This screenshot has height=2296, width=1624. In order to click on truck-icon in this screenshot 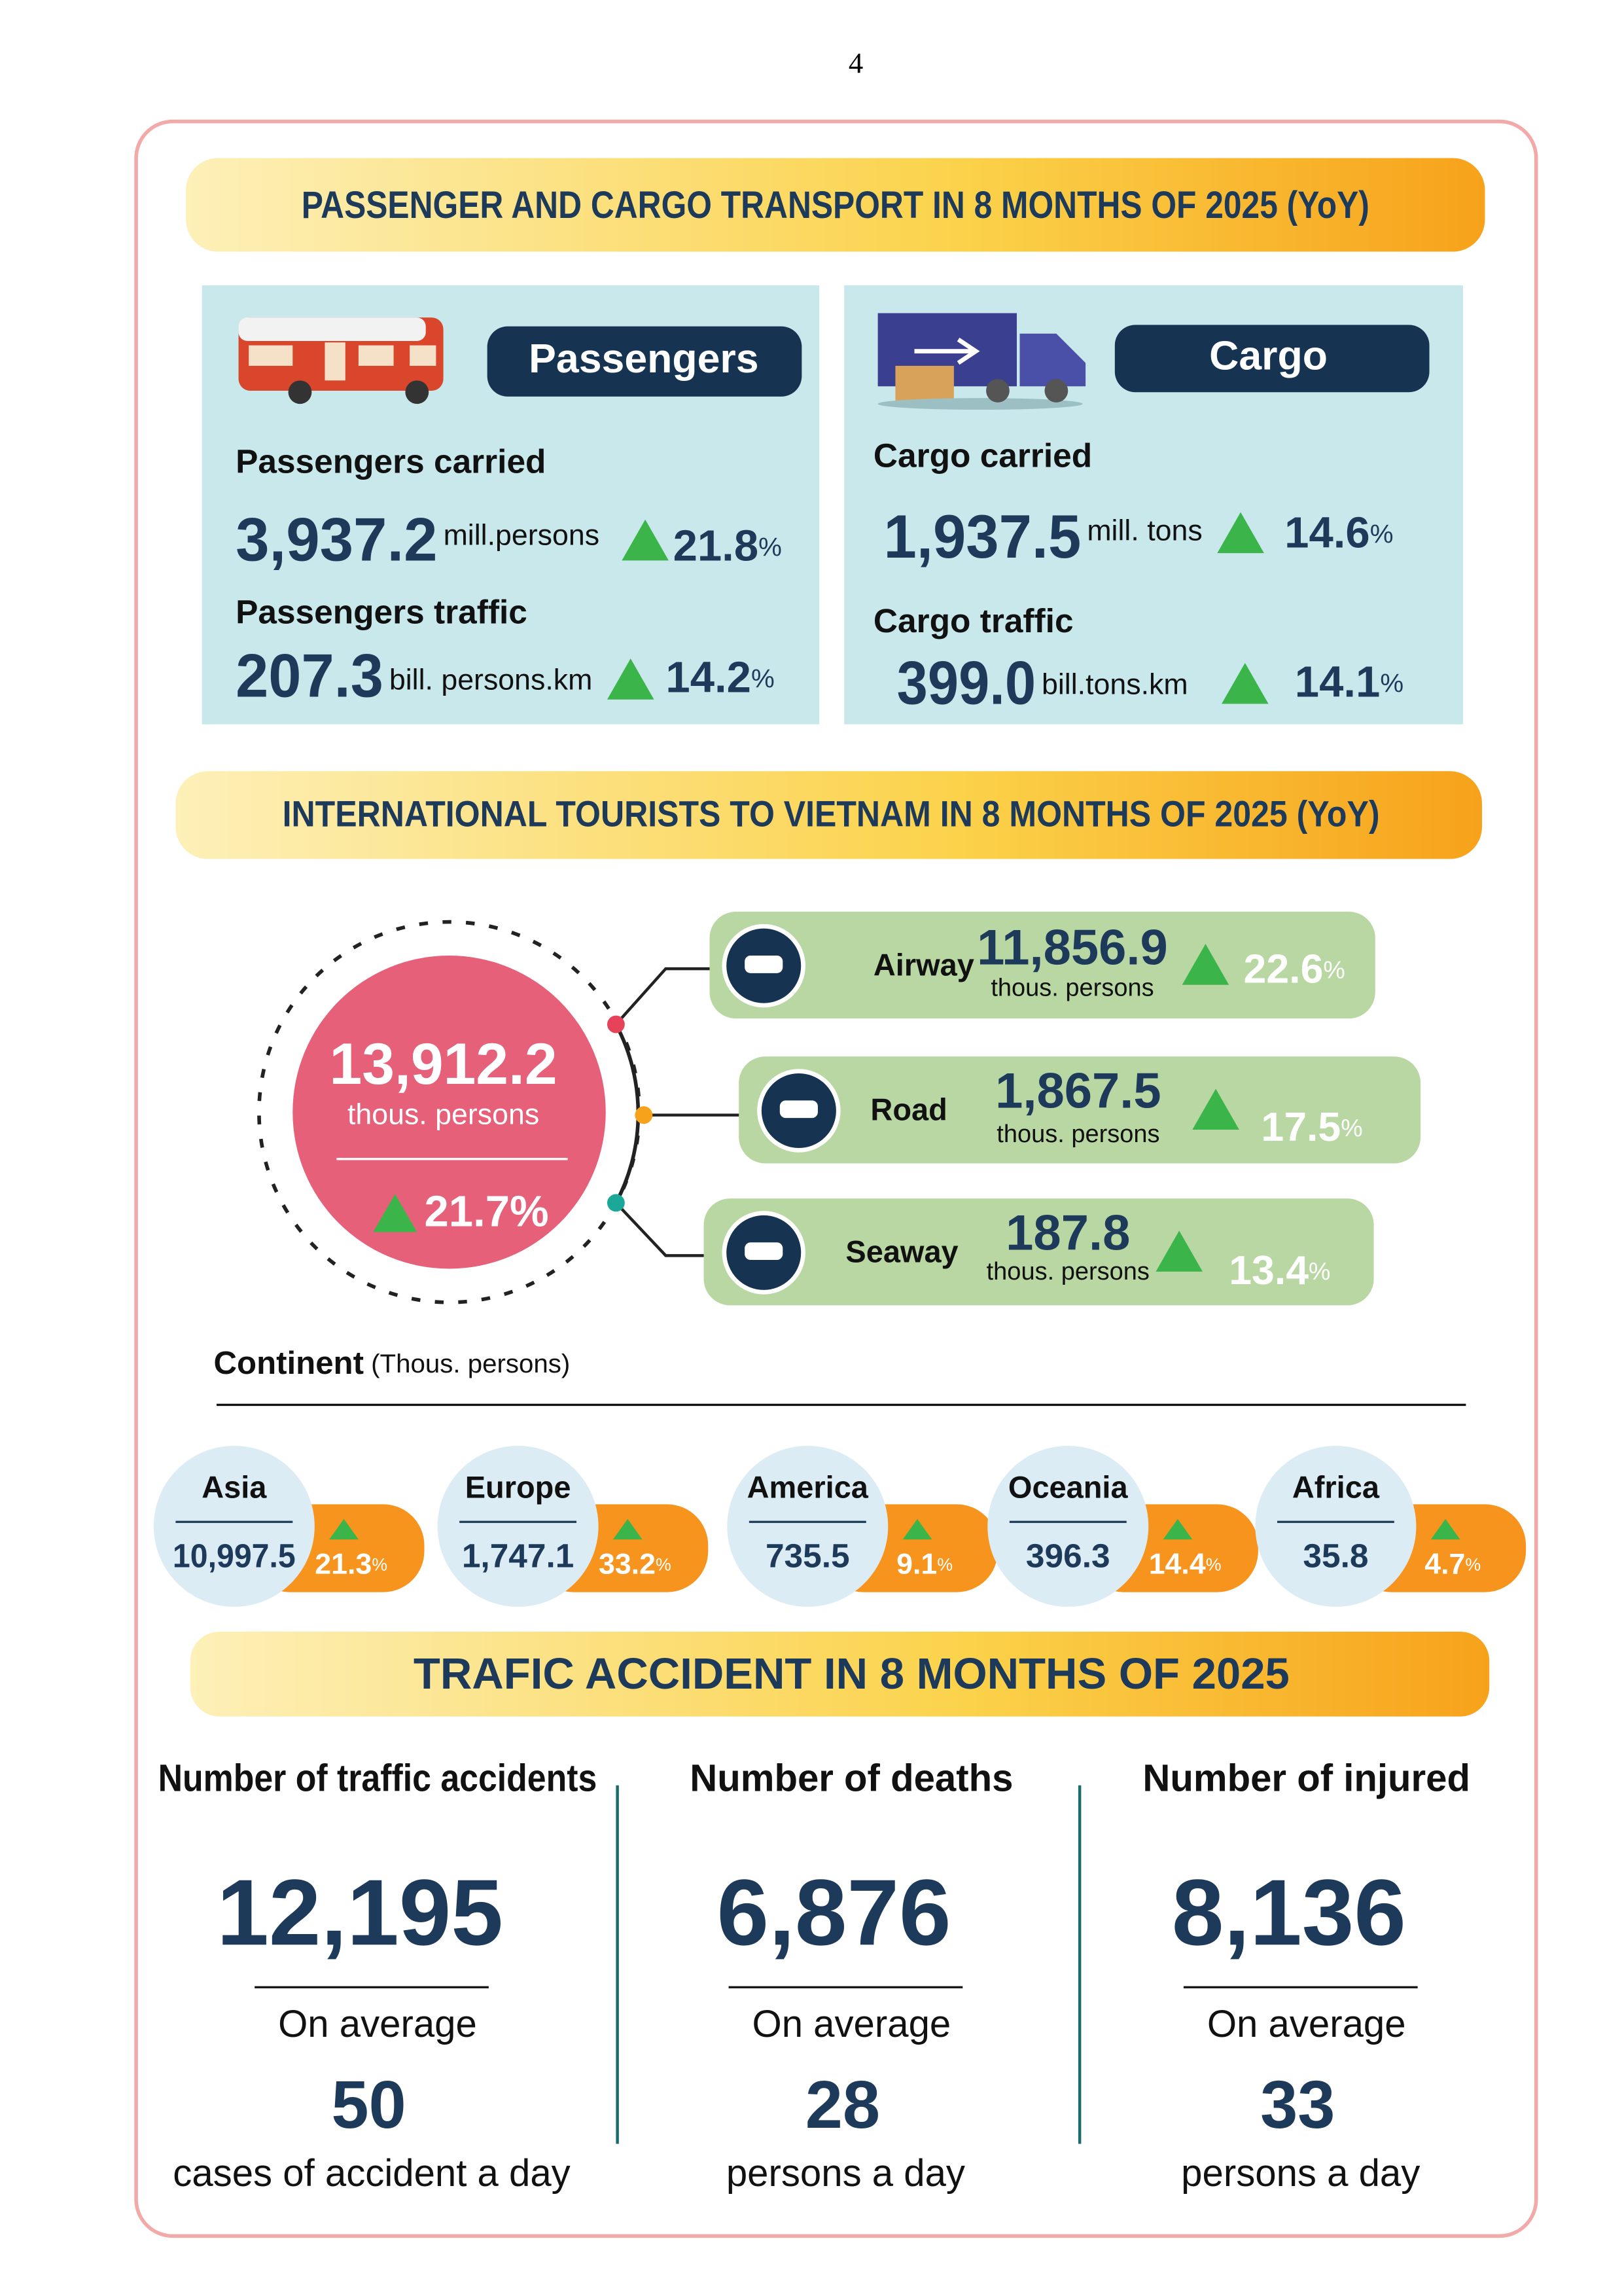, I will do `click(981, 361)`.